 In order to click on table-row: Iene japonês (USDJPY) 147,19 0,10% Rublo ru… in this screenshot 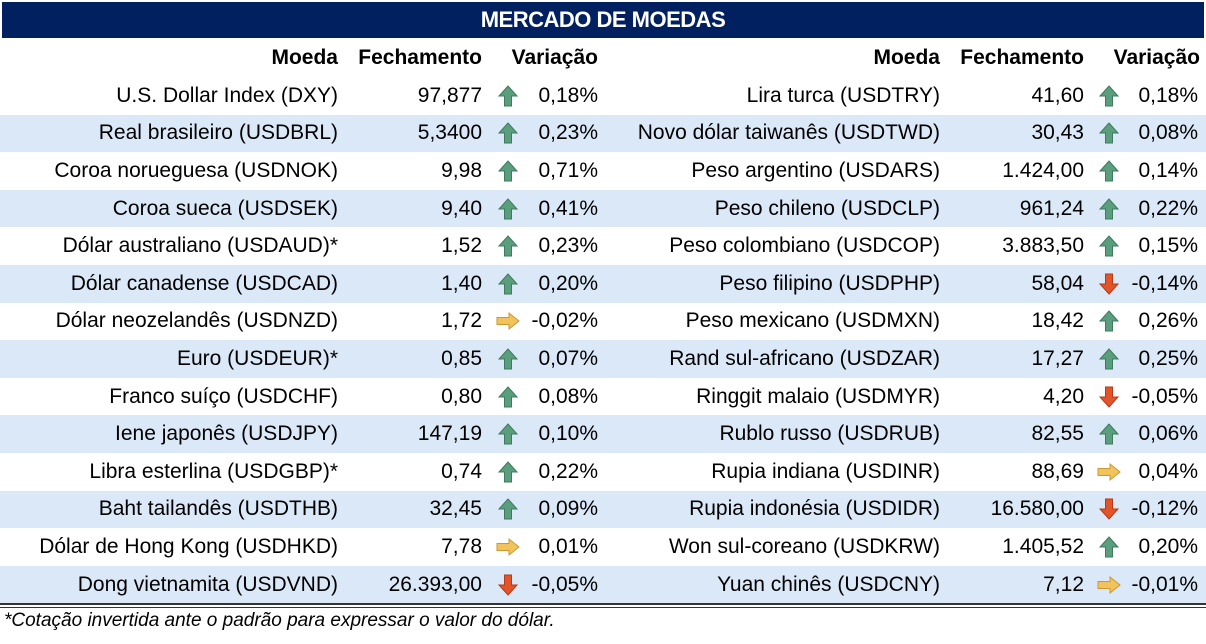, I will do `click(603, 434)`.